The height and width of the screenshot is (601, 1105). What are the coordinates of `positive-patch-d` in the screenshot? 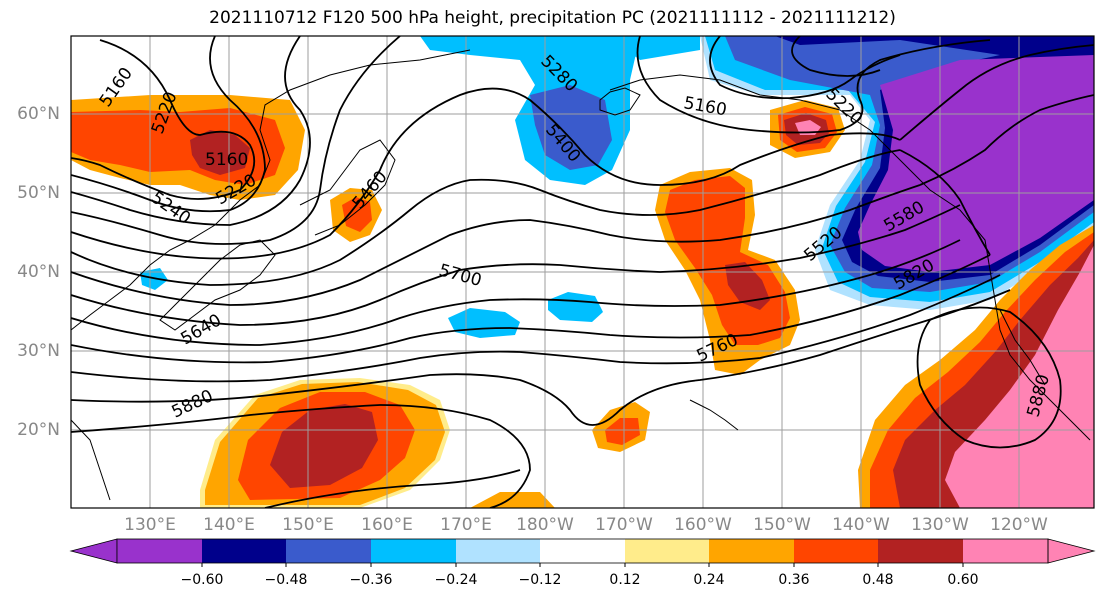 It's located at (512, 500).